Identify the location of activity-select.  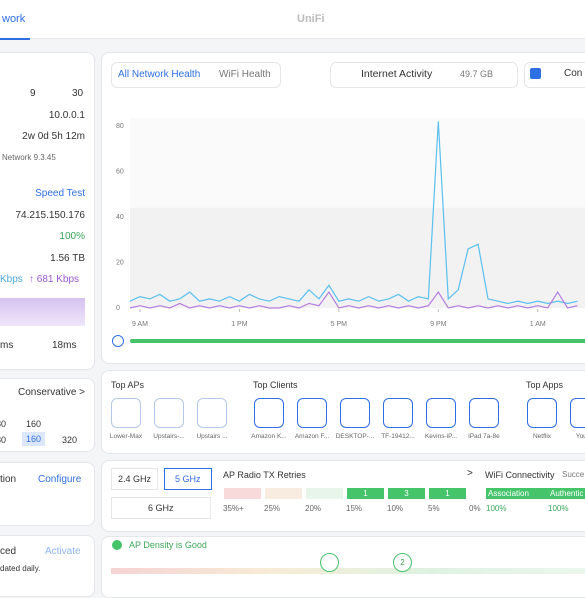
(424, 75).